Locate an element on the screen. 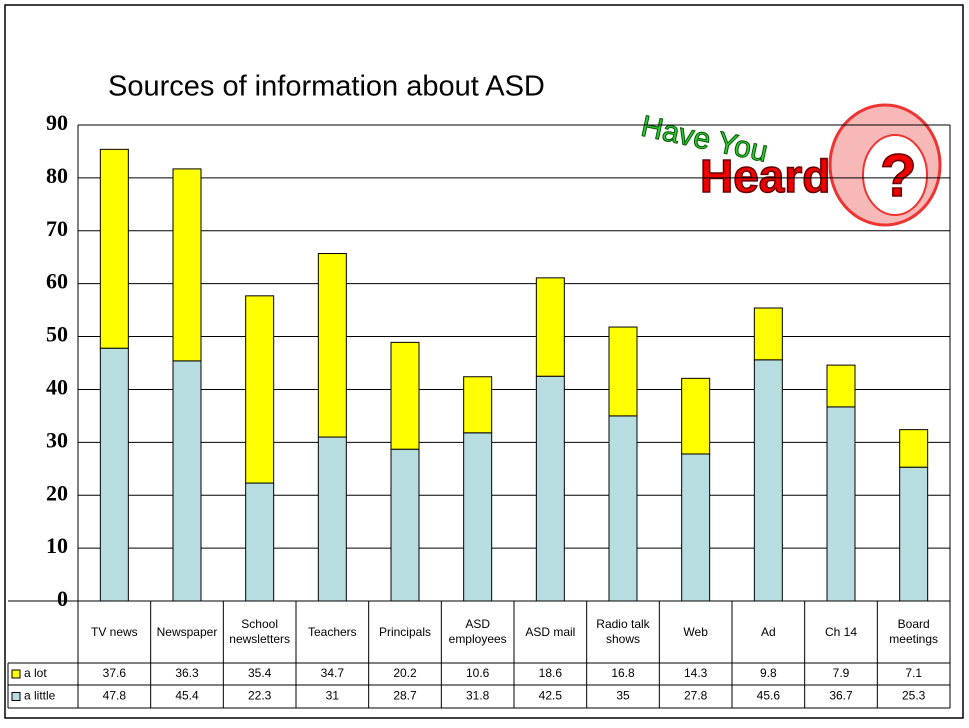  x-tick-cell: Ch 14 is located at coordinates (840, 631).